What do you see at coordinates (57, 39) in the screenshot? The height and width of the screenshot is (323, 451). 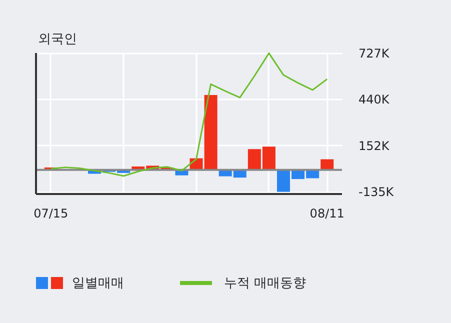 I see `chart-title: 외국인` at bounding box center [57, 39].